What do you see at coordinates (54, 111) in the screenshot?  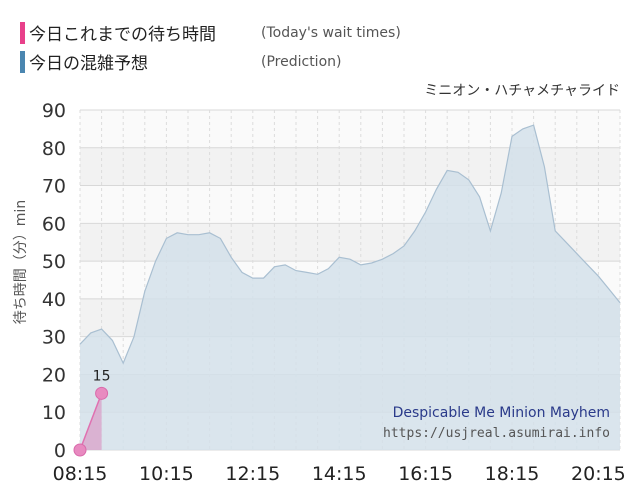 I see `y-tick-label: 90` at bounding box center [54, 111].